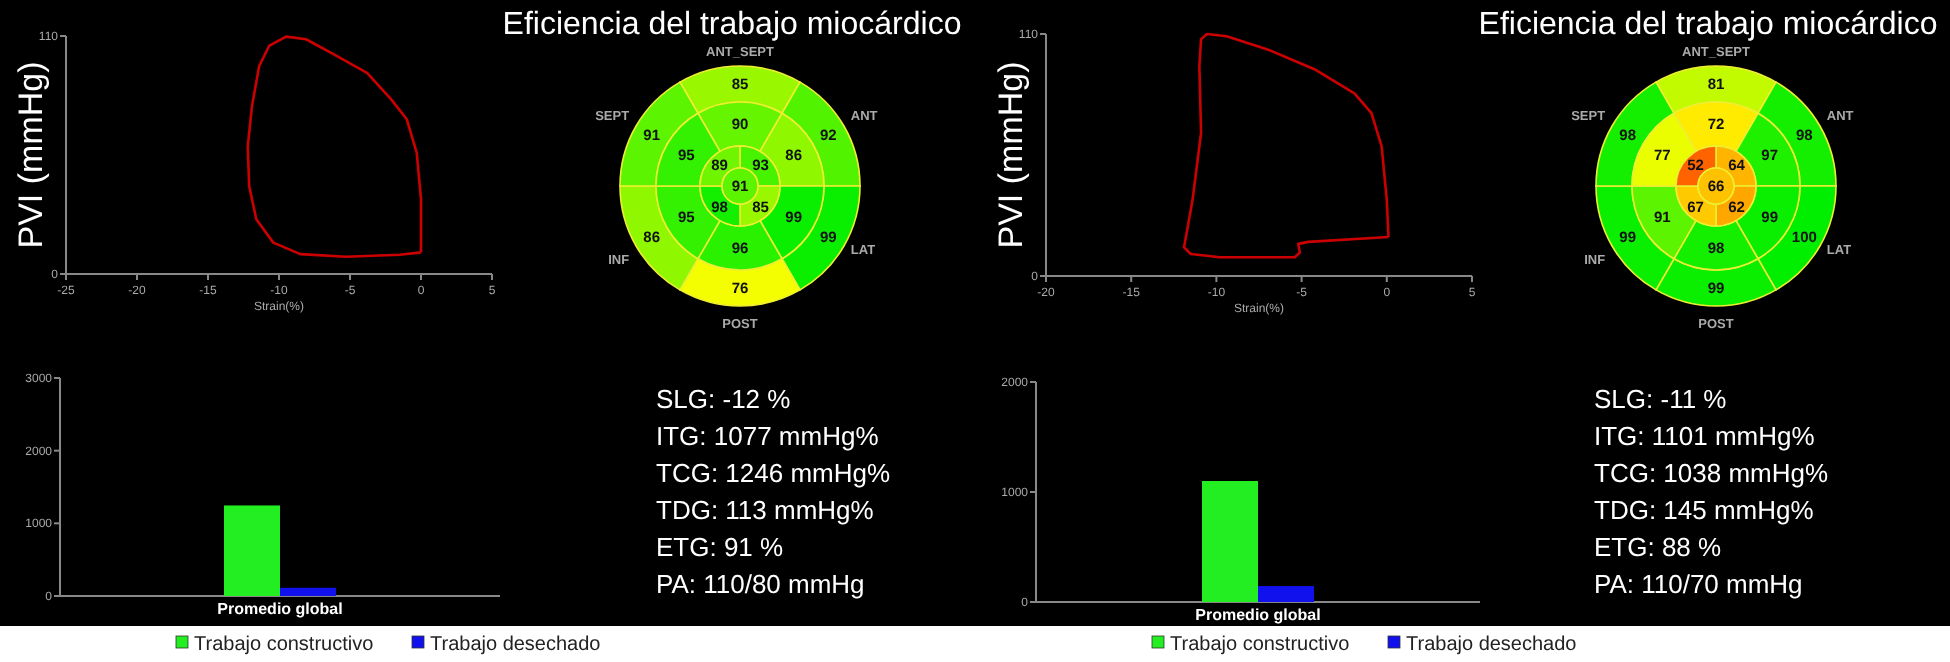 The width and height of the screenshot is (1950, 662). I want to click on text: TCG: 1246 mmHg%, so click(773, 473).